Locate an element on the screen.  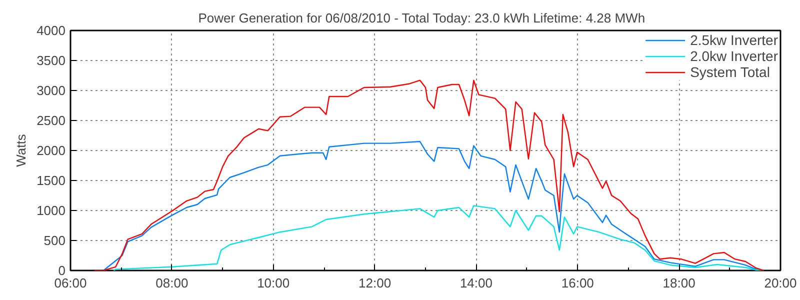
y-tick-label: 1000 is located at coordinates (51, 210).